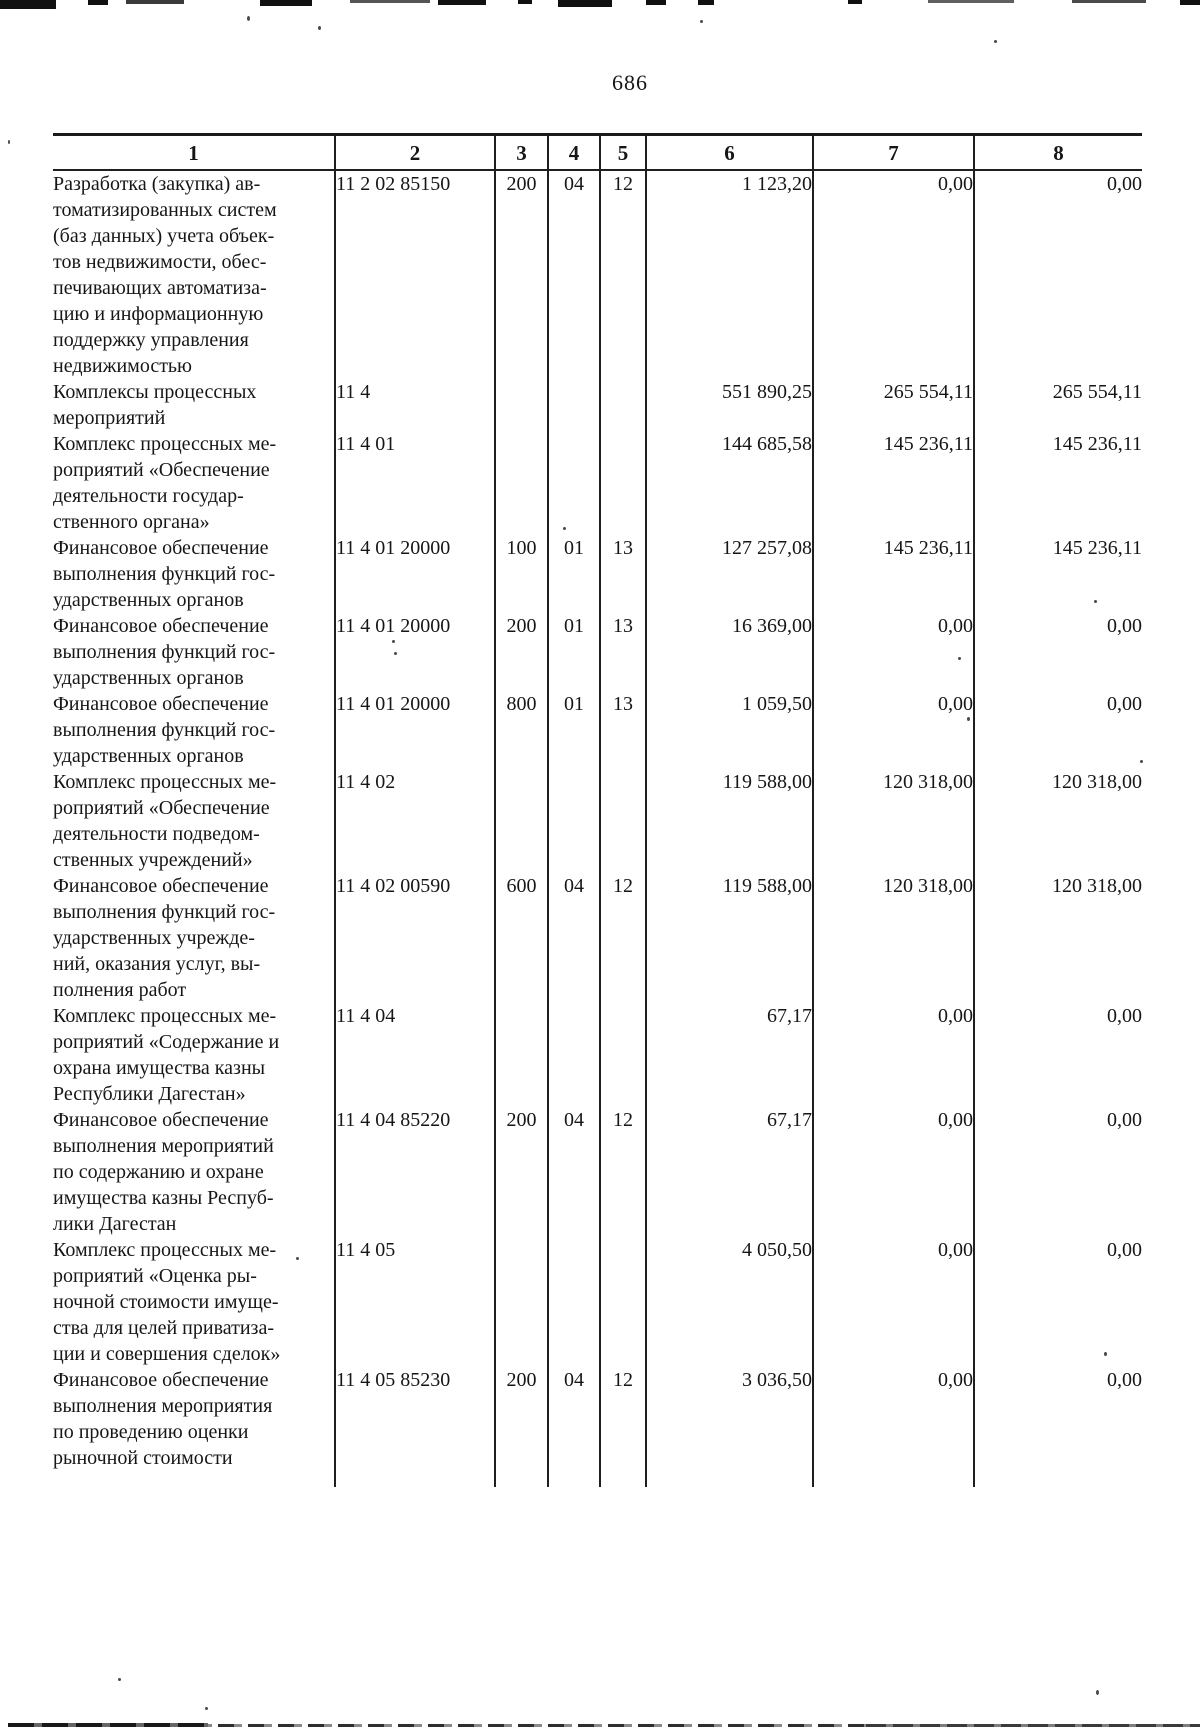 This screenshot has width=1200, height=1730. Describe the element at coordinates (521, 730) in the screenshot. I see `expense-type-cell: 800` at that location.